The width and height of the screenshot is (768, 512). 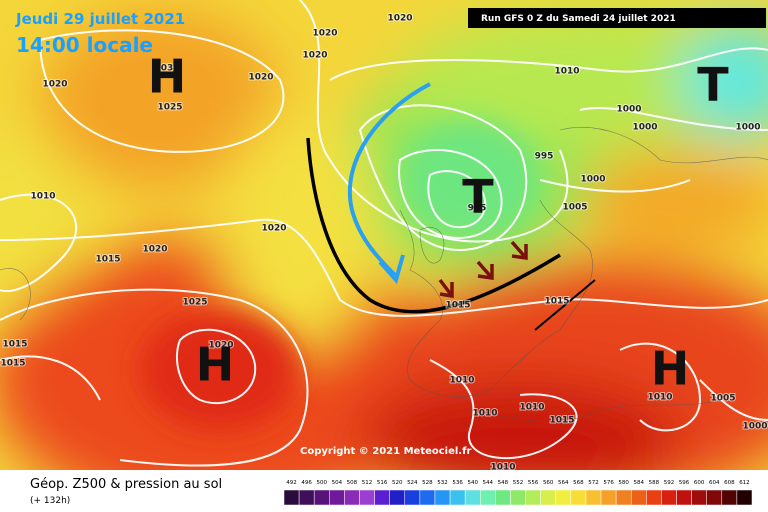 What do you see at coordinates (385, 451) in the screenshot?
I see `copyright: Copyright © 2021 Meteociel.fr` at bounding box center [385, 451].